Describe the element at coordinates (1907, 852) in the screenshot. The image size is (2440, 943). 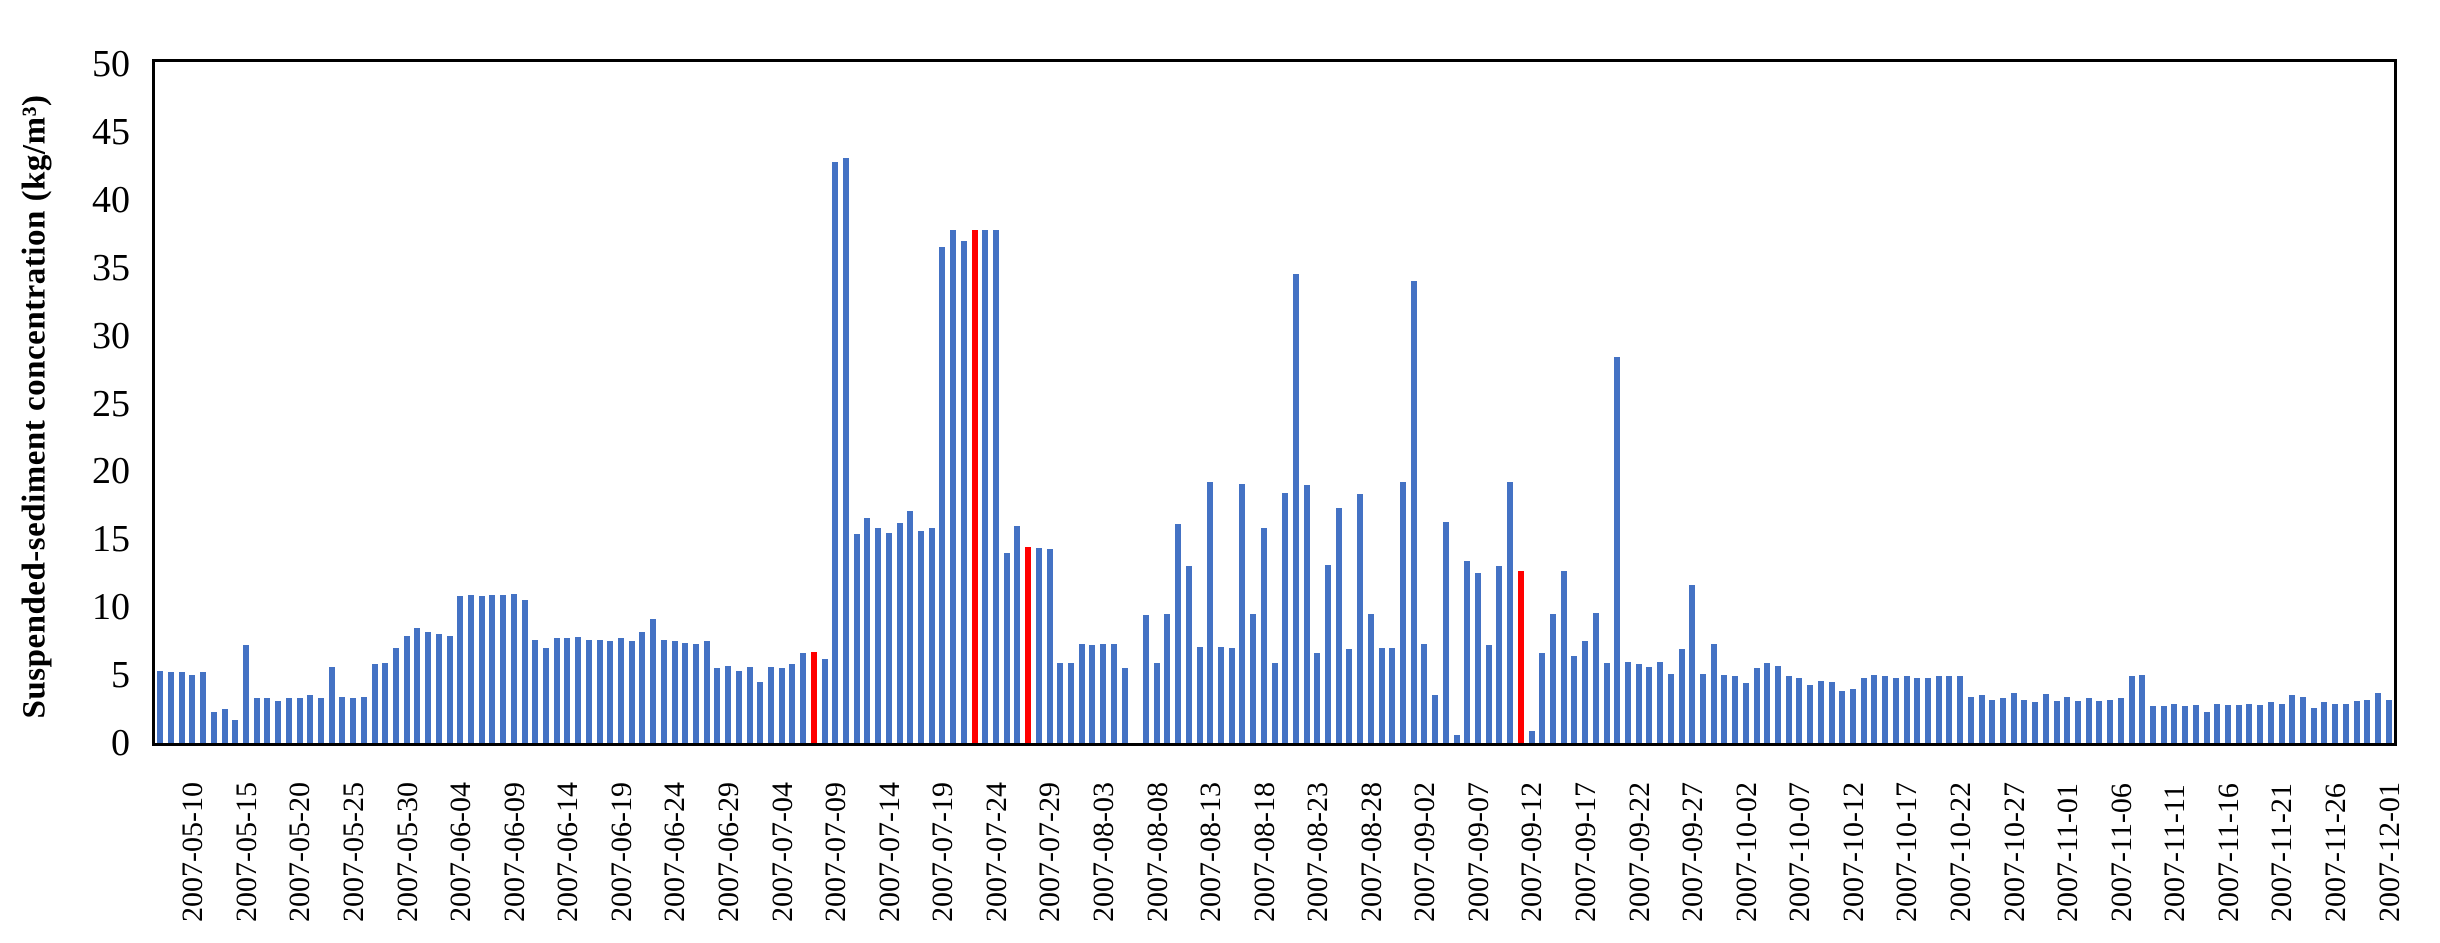
I see `x-tick-label: 2007-10-17` at that location.